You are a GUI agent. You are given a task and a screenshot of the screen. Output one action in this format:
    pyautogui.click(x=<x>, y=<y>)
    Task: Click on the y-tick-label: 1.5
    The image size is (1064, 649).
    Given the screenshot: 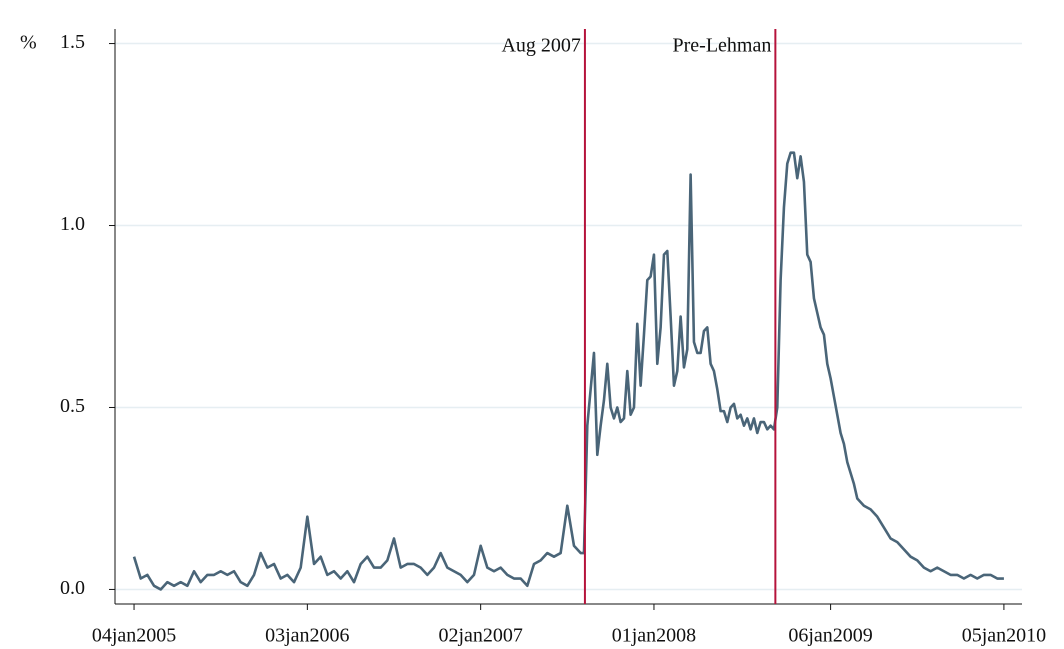 What is the action you would take?
    pyautogui.click(x=72, y=42)
    